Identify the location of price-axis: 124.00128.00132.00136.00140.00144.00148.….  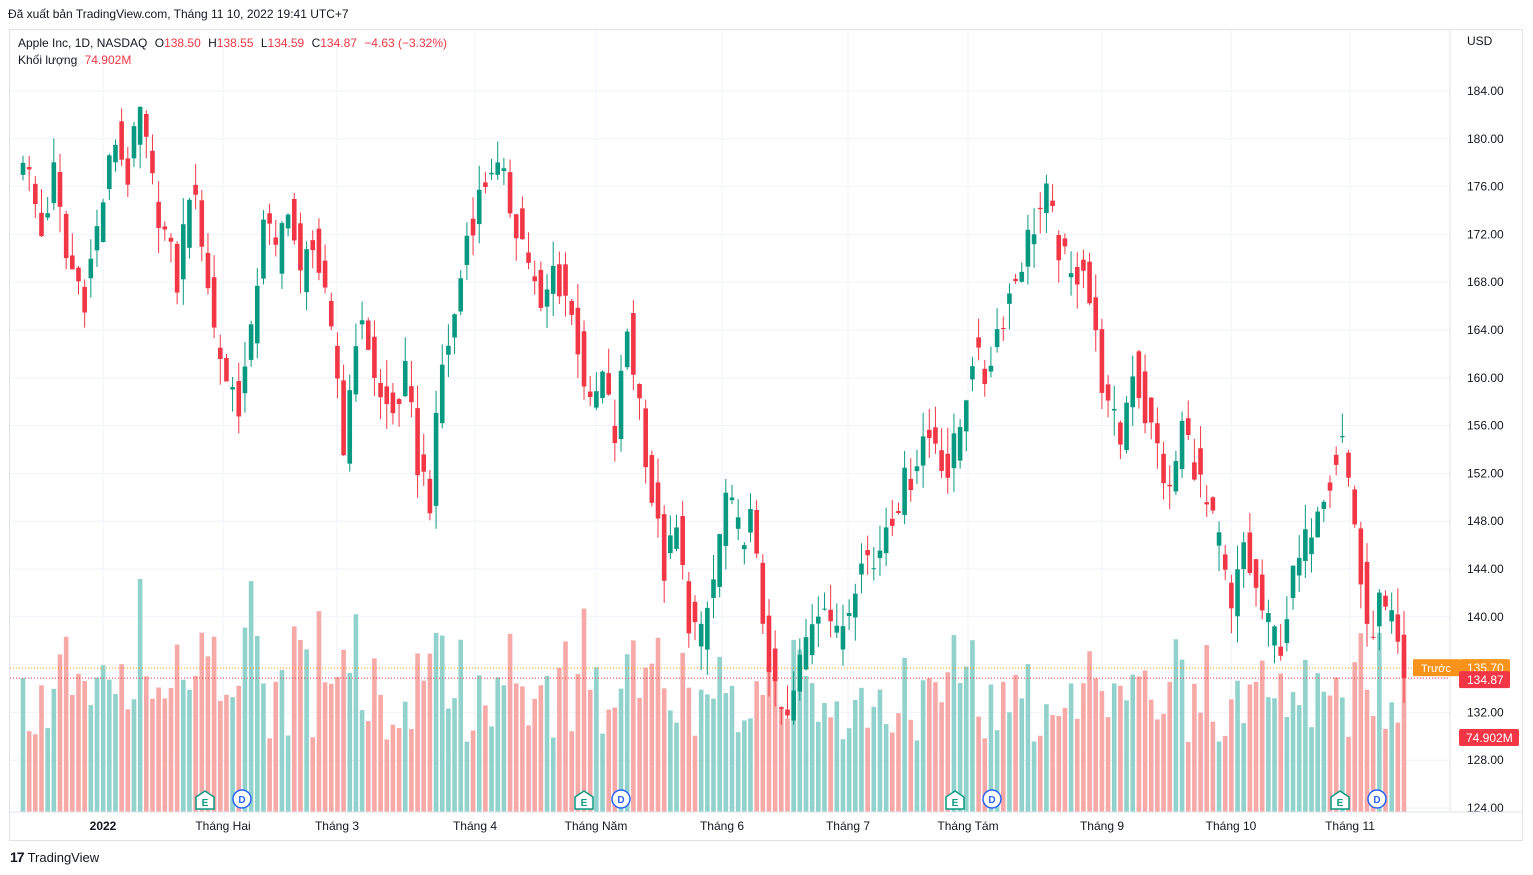
(1466, 422).